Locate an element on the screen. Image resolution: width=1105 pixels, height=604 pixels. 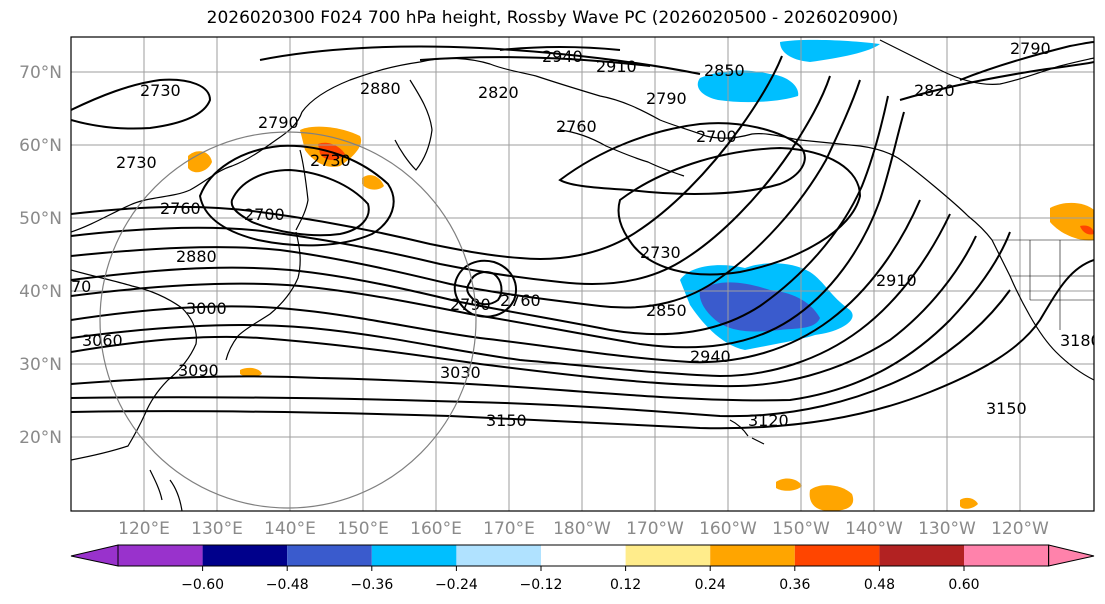
colorbar-tick-label: −0.36 is located at coordinates (371, 585).